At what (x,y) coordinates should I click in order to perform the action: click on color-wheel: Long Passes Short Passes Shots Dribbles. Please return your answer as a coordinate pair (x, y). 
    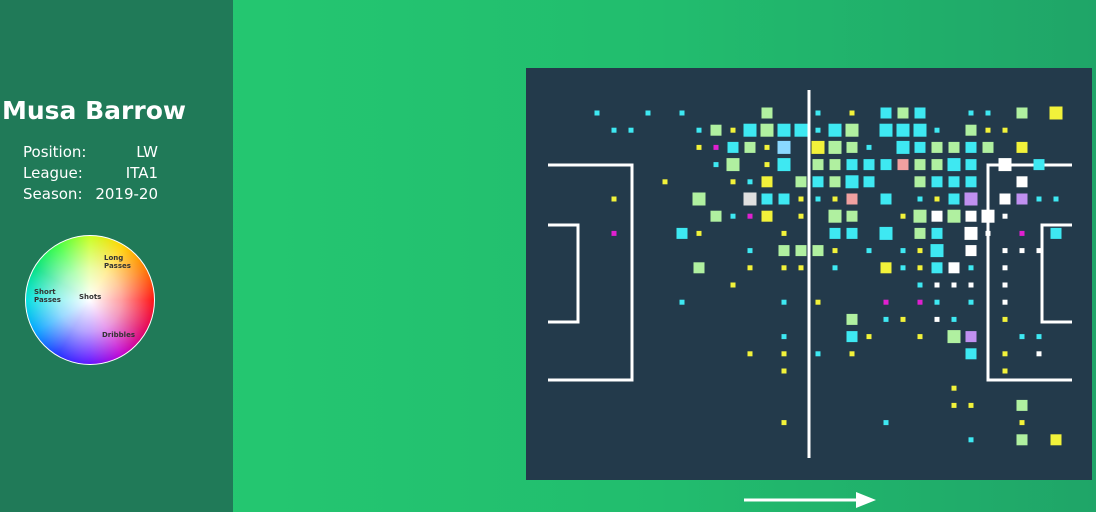
    Looking at the image, I should click on (90, 300).